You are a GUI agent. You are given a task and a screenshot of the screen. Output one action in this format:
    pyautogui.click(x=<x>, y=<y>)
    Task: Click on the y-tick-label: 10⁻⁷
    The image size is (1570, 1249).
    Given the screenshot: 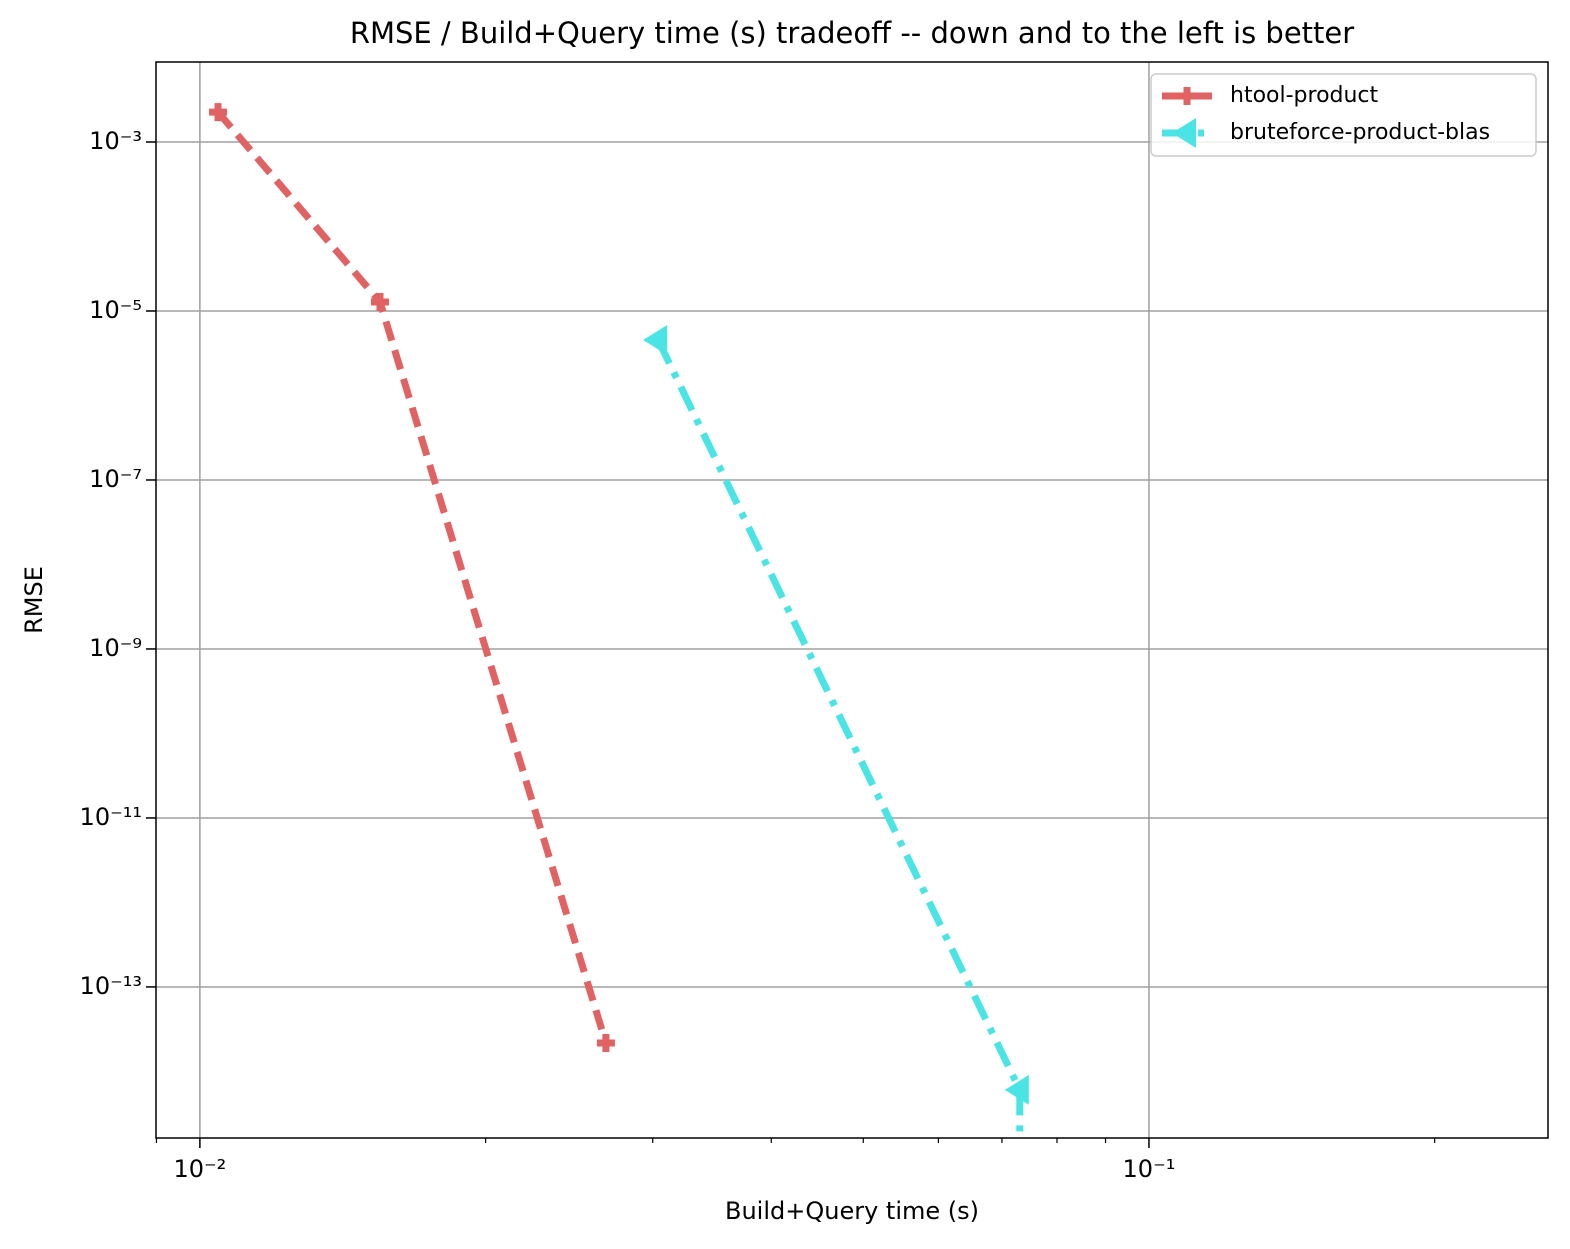 What is the action you would take?
    pyautogui.click(x=115, y=479)
    